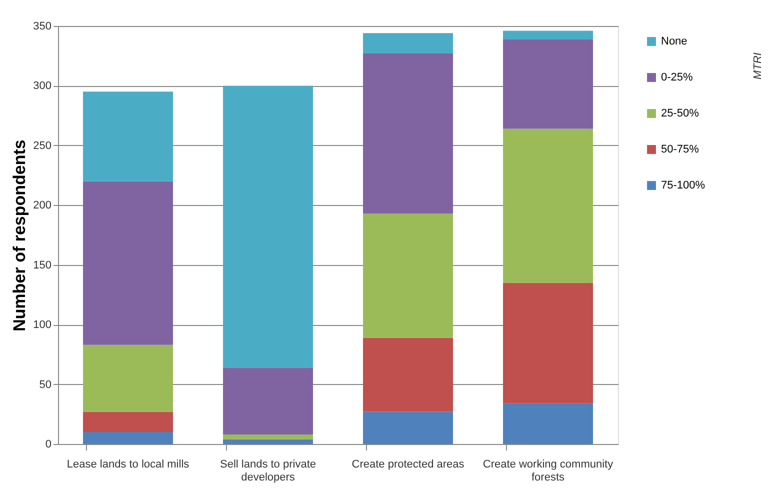  What do you see at coordinates (48, 444) in the screenshot?
I see `y-tick-label: 0` at bounding box center [48, 444].